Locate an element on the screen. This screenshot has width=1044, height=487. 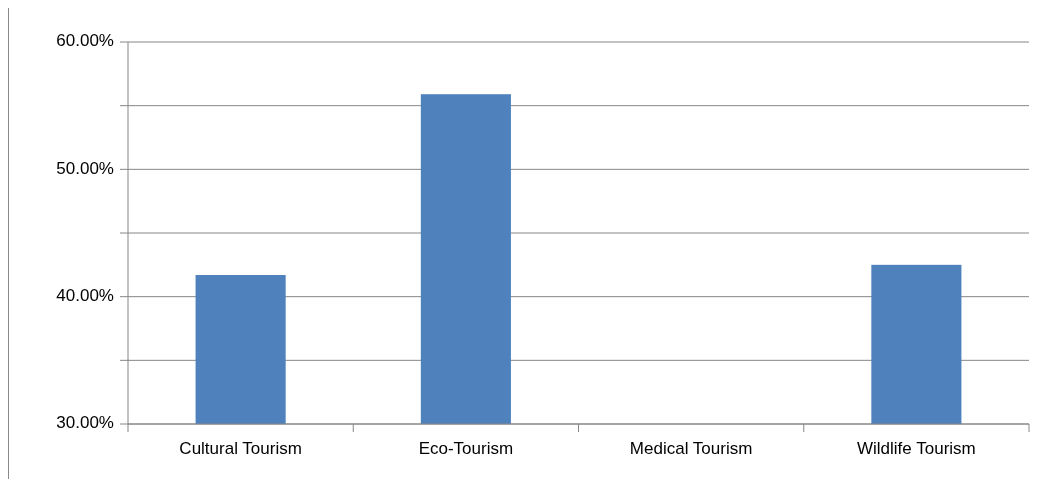
y-tick-label: 30.00% is located at coordinates (85, 423).